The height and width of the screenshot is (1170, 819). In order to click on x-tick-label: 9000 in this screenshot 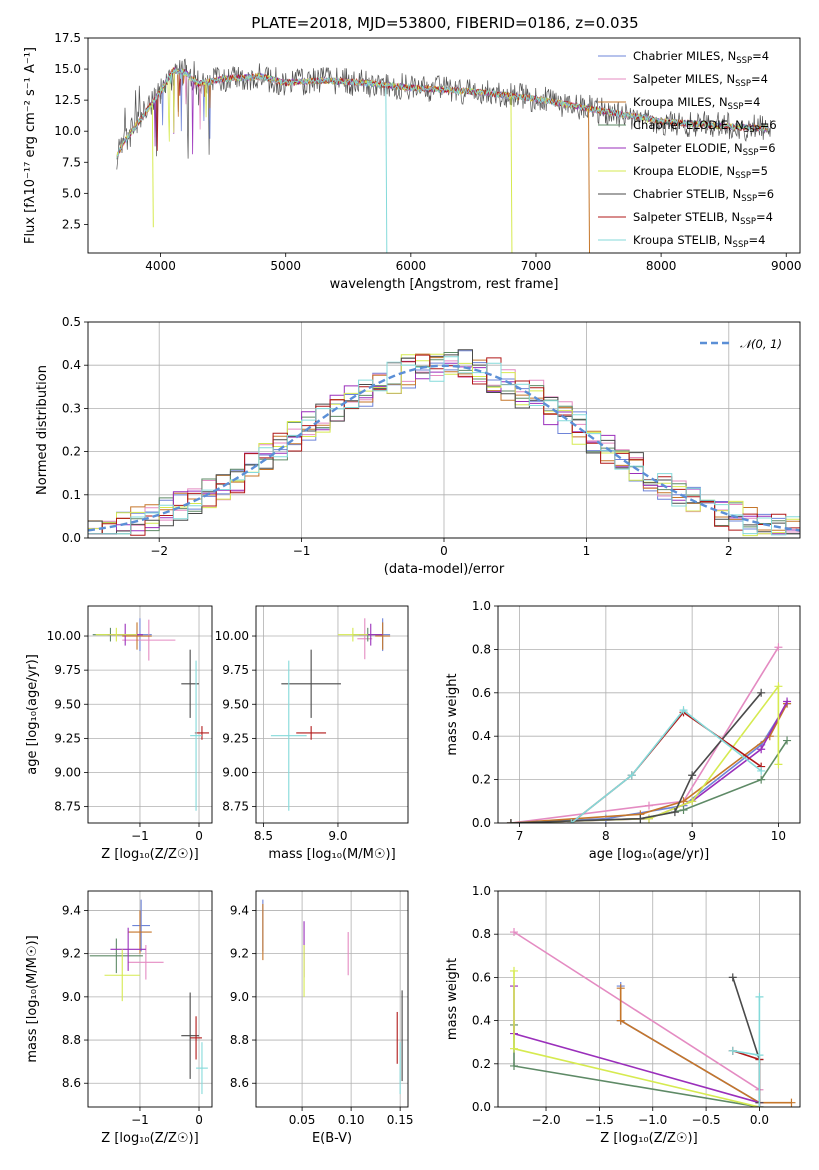, I will do `click(786, 266)`.